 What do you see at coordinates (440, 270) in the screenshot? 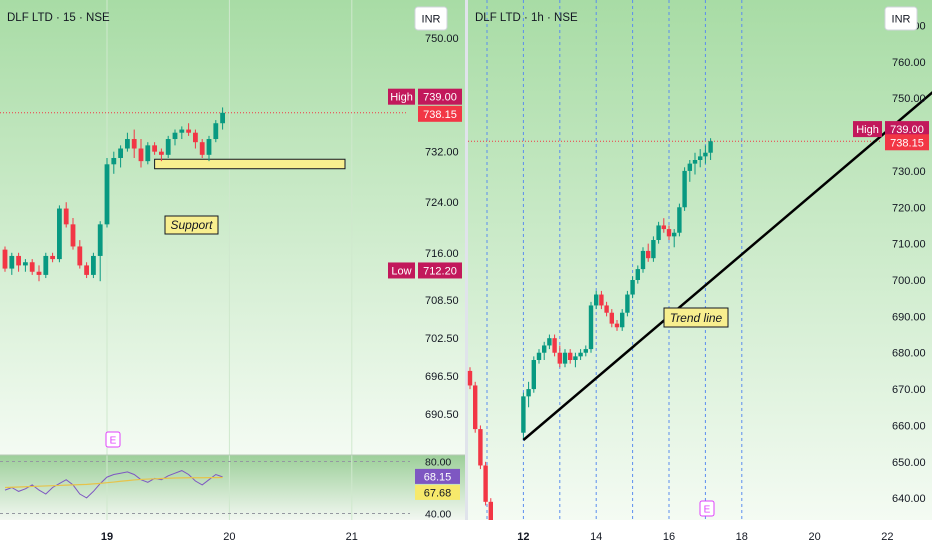
I see `left-low-value` at bounding box center [440, 270].